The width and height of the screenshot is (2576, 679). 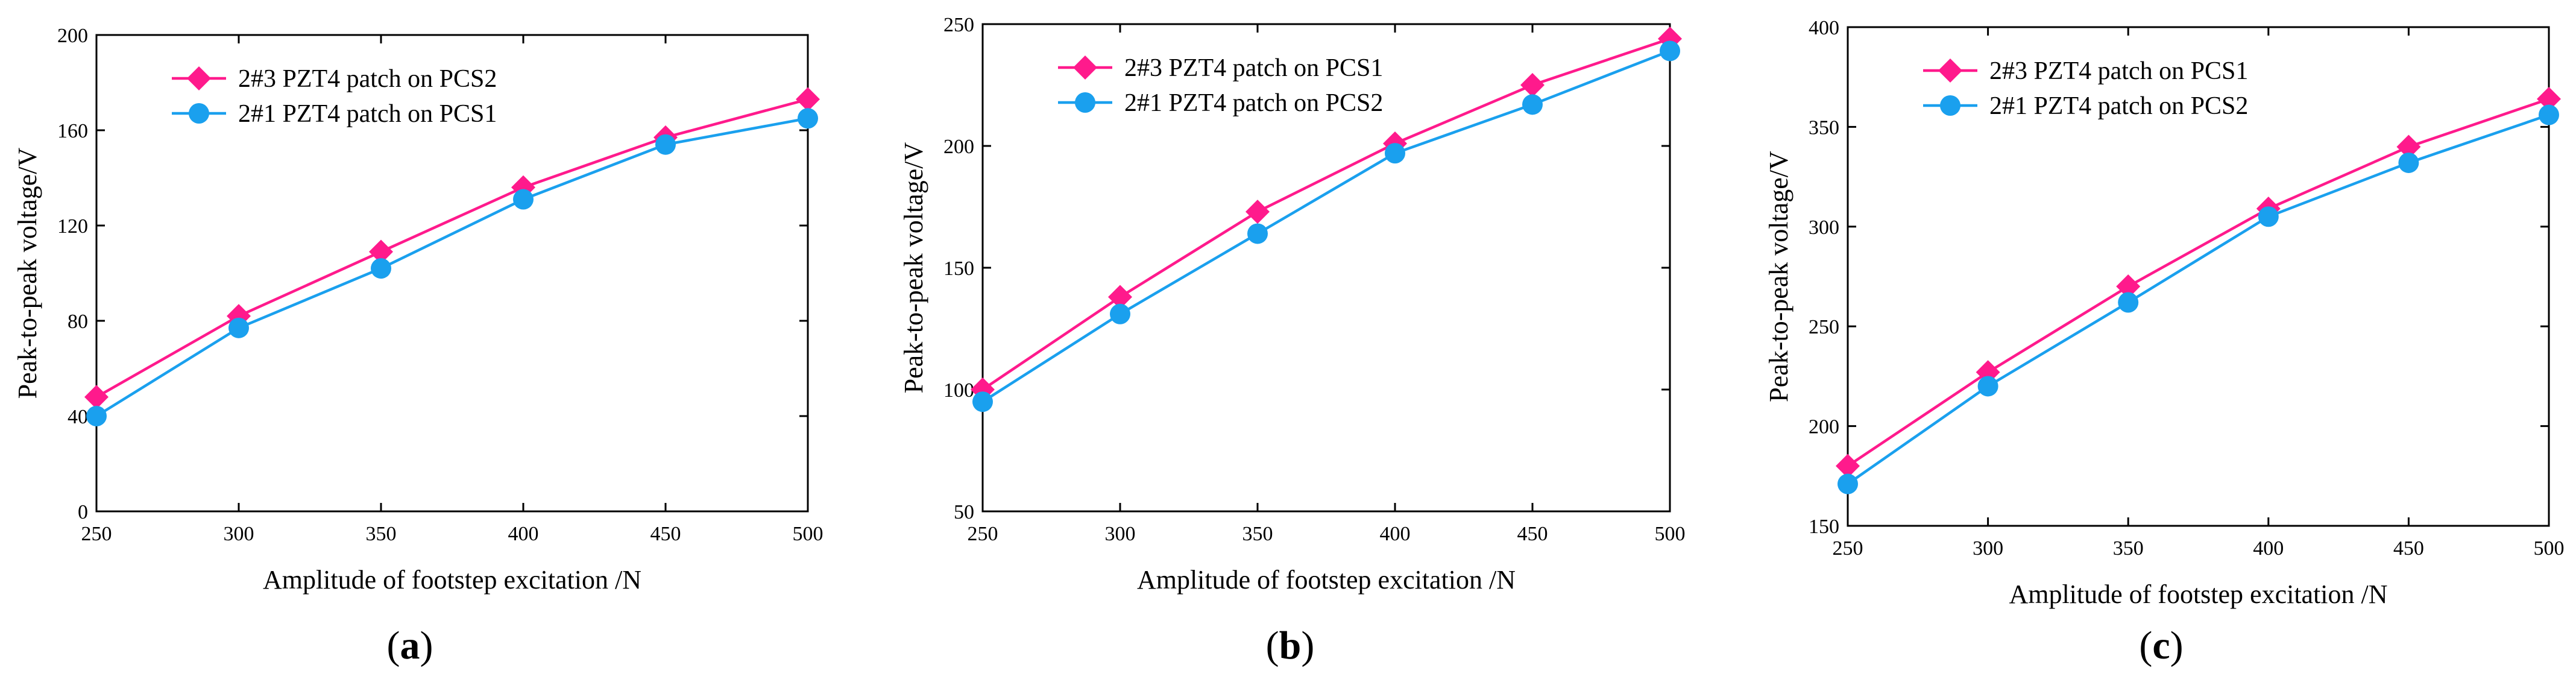 What do you see at coordinates (1824, 128) in the screenshot?
I see `y-tick-label: 350` at bounding box center [1824, 128].